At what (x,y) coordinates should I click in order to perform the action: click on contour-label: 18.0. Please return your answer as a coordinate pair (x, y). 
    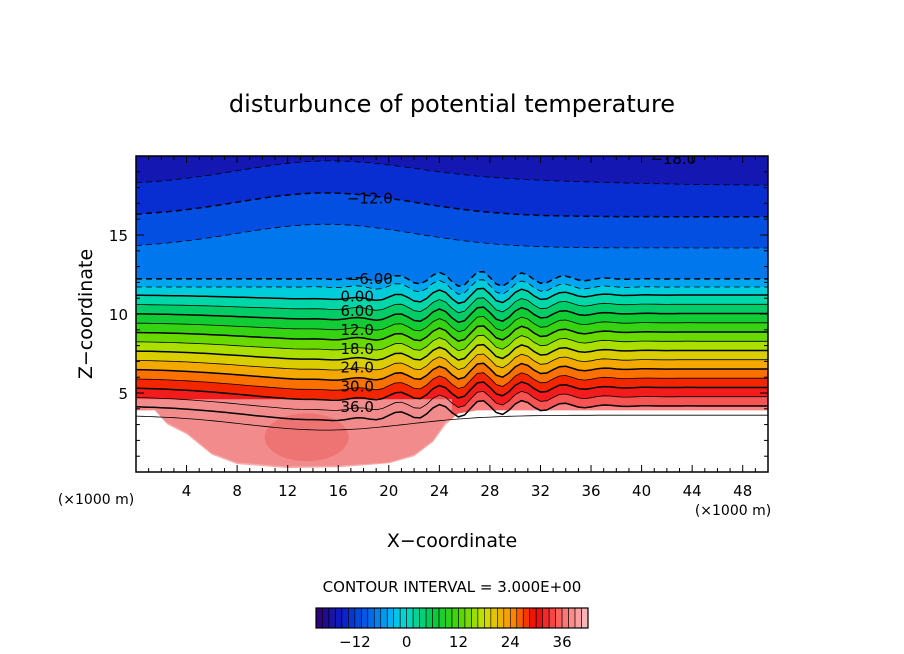
    Looking at the image, I should click on (356, 349).